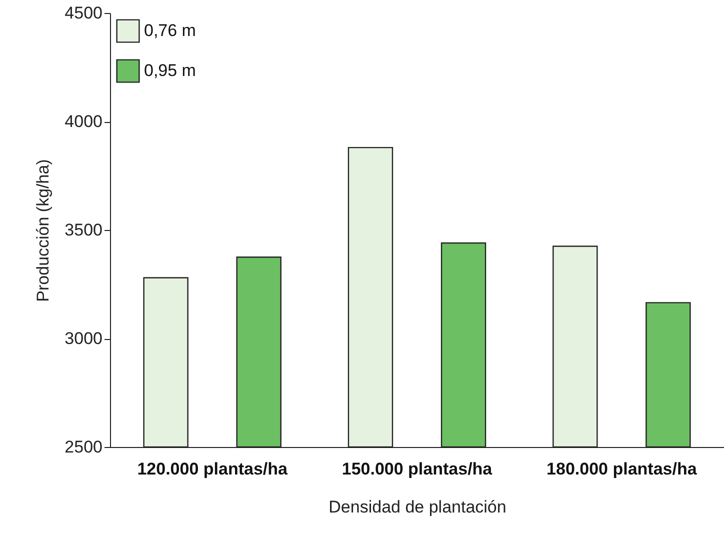 The width and height of the screenshot is (724, 542). I want to click on legend-label: 0,76 m, so click(170, 30).